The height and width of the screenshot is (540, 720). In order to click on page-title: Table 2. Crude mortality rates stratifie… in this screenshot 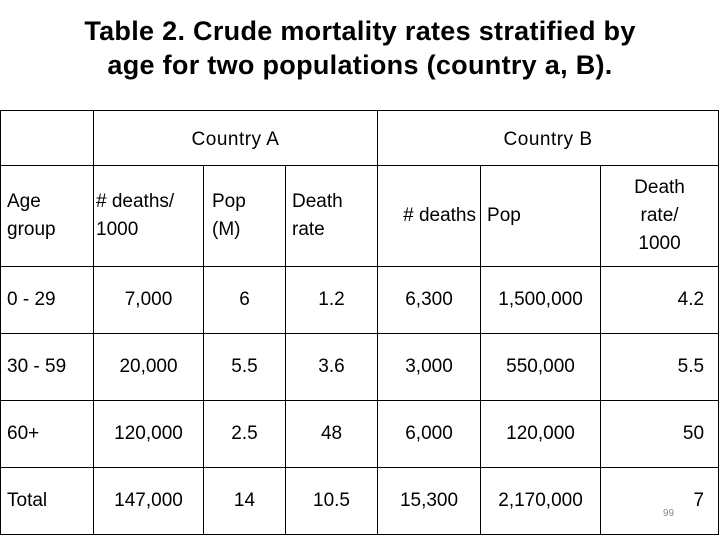, I will do `click(360, 48)`.